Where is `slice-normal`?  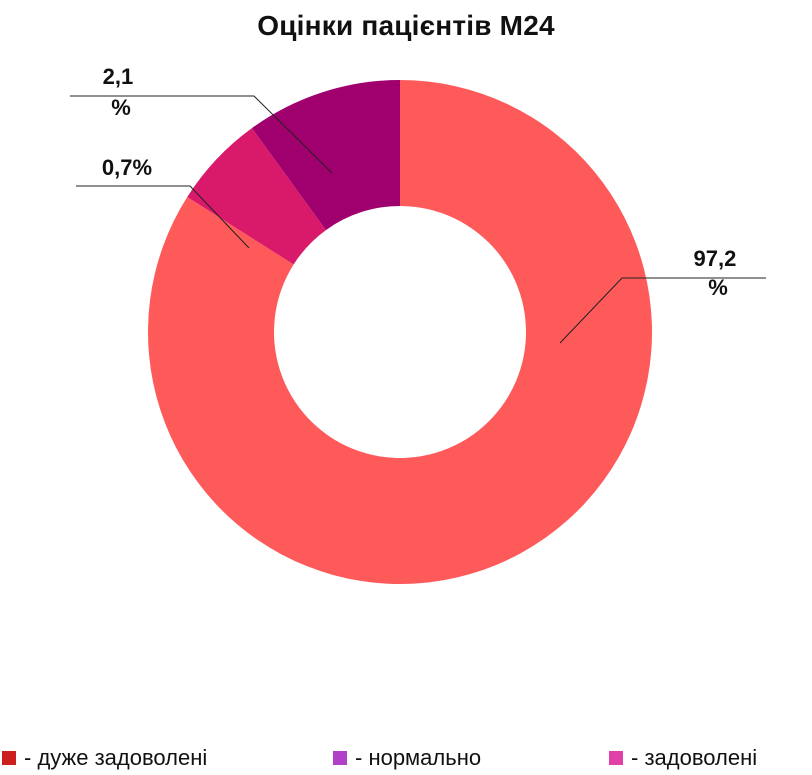
slice-normal is located at coordinates (325, 155).